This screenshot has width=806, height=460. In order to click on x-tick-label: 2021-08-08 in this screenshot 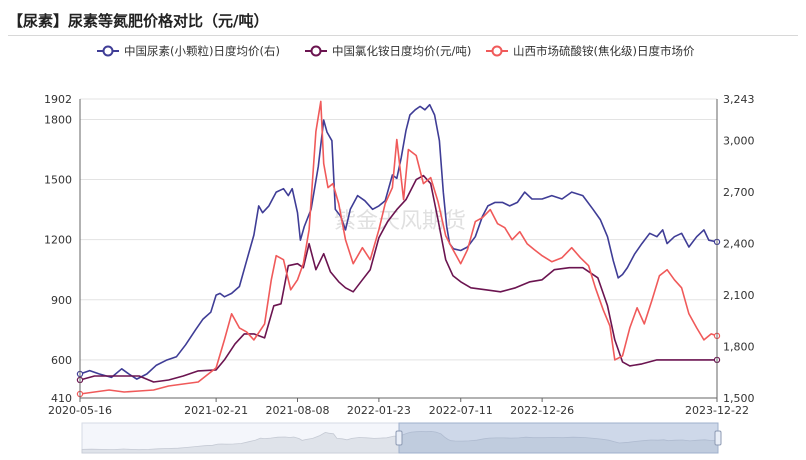, I will do `click(298, 410)`.